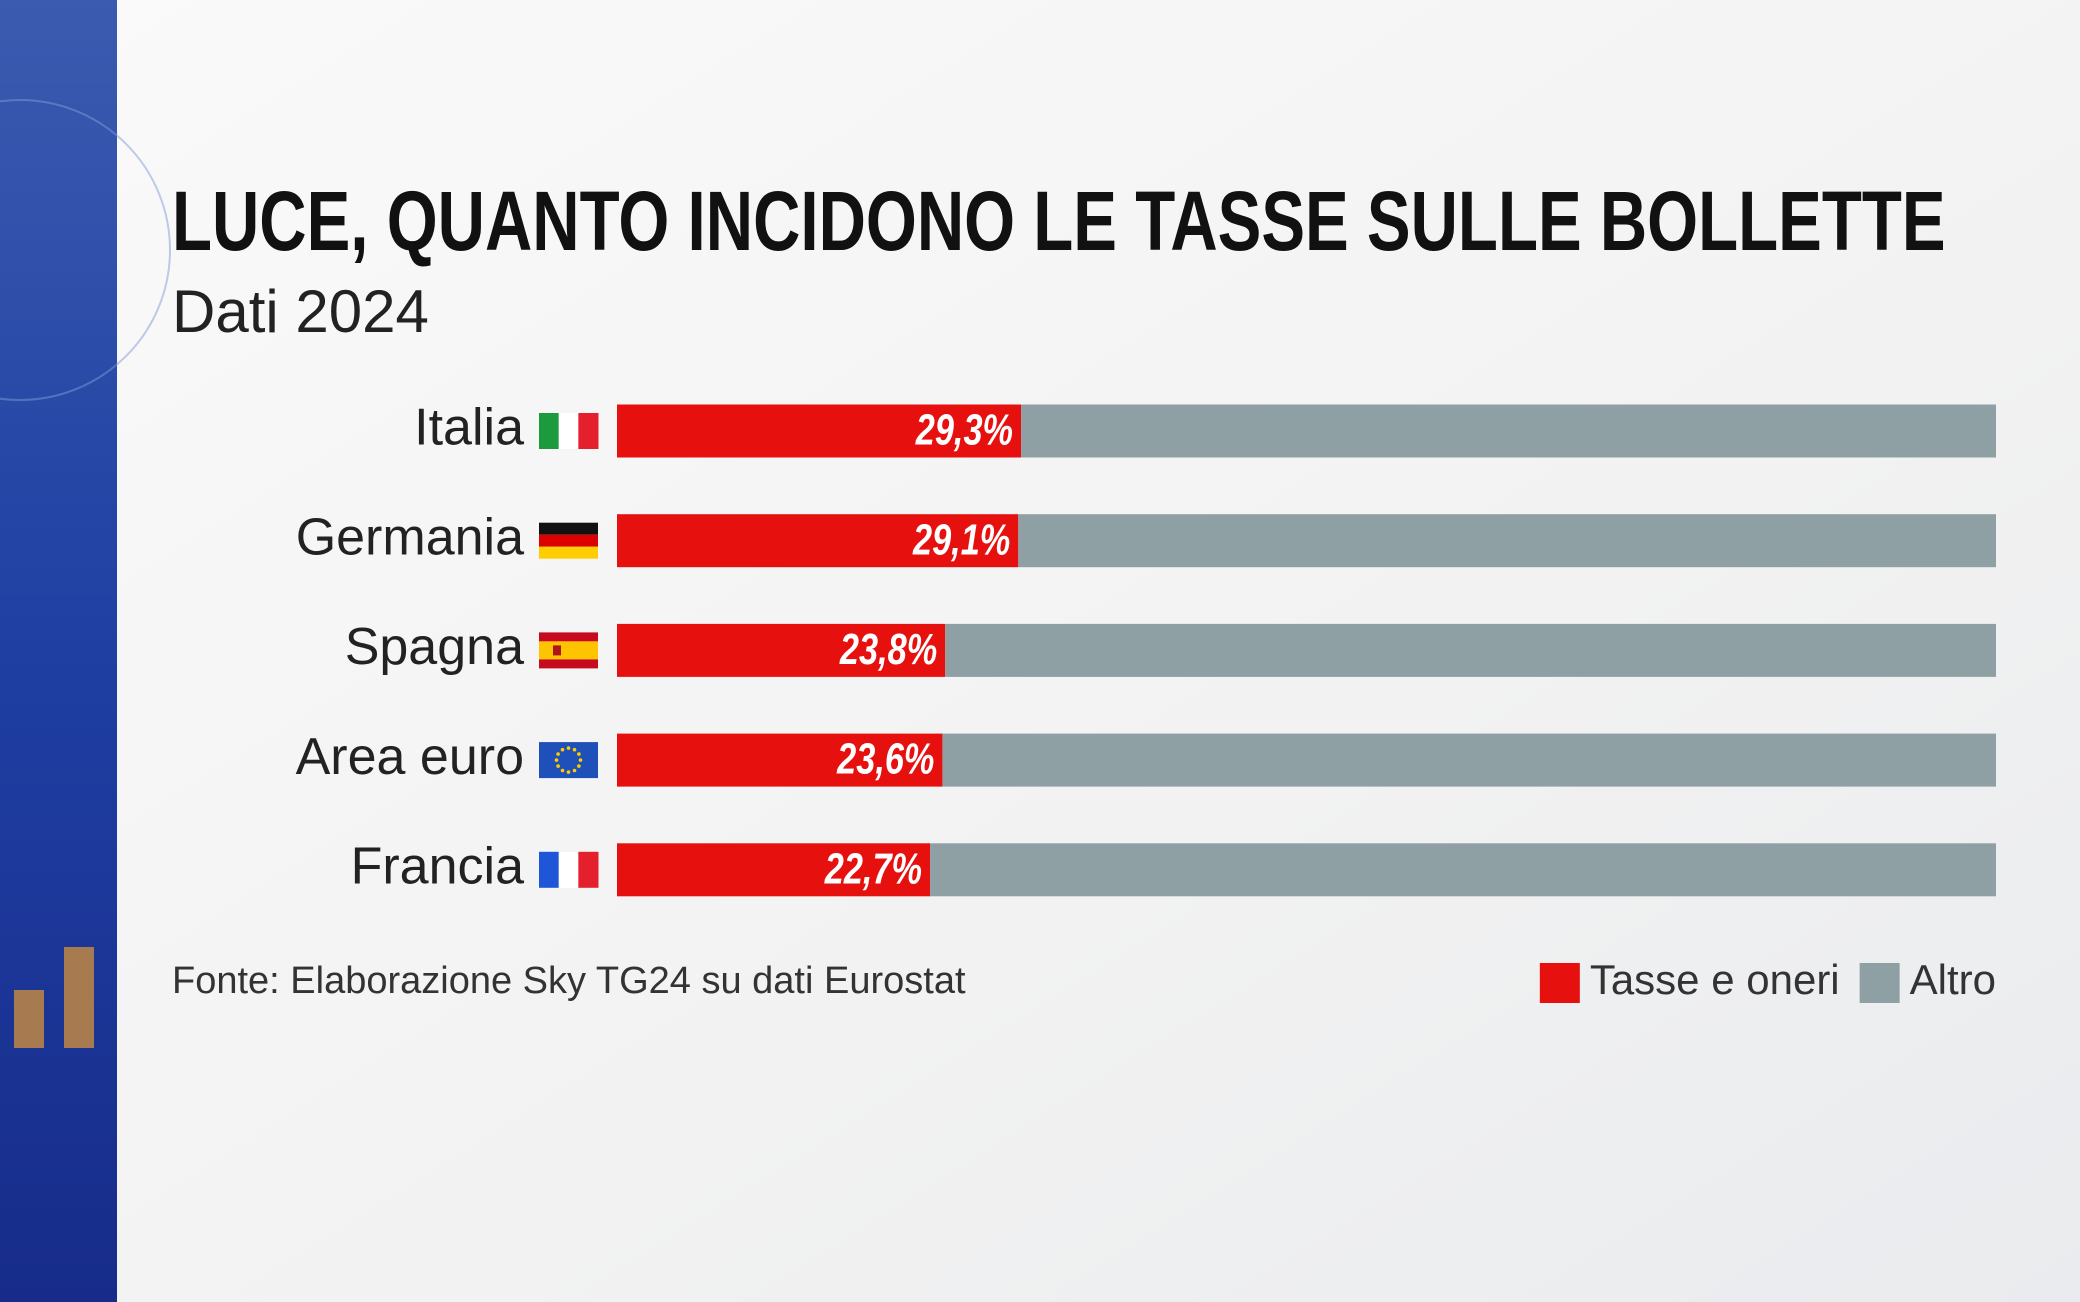 The width and height of the screenshot is (2080, 1302). I want to click on legend: Altro Tasse e oneri, so click(1767, 979).